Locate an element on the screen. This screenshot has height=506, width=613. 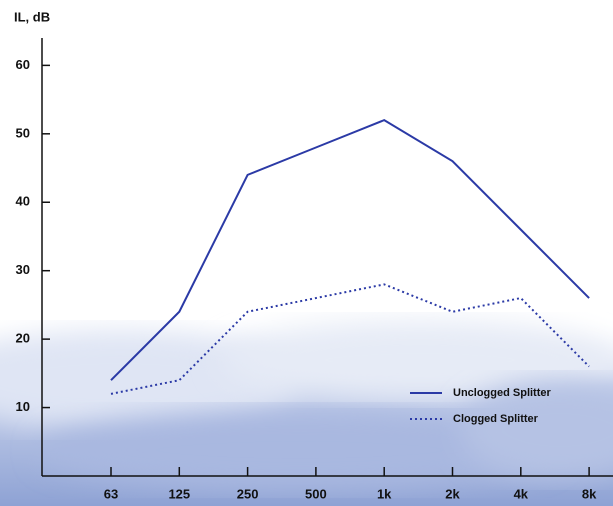
legend-label: Clogged Splitter is located at coordinates (496, 419).